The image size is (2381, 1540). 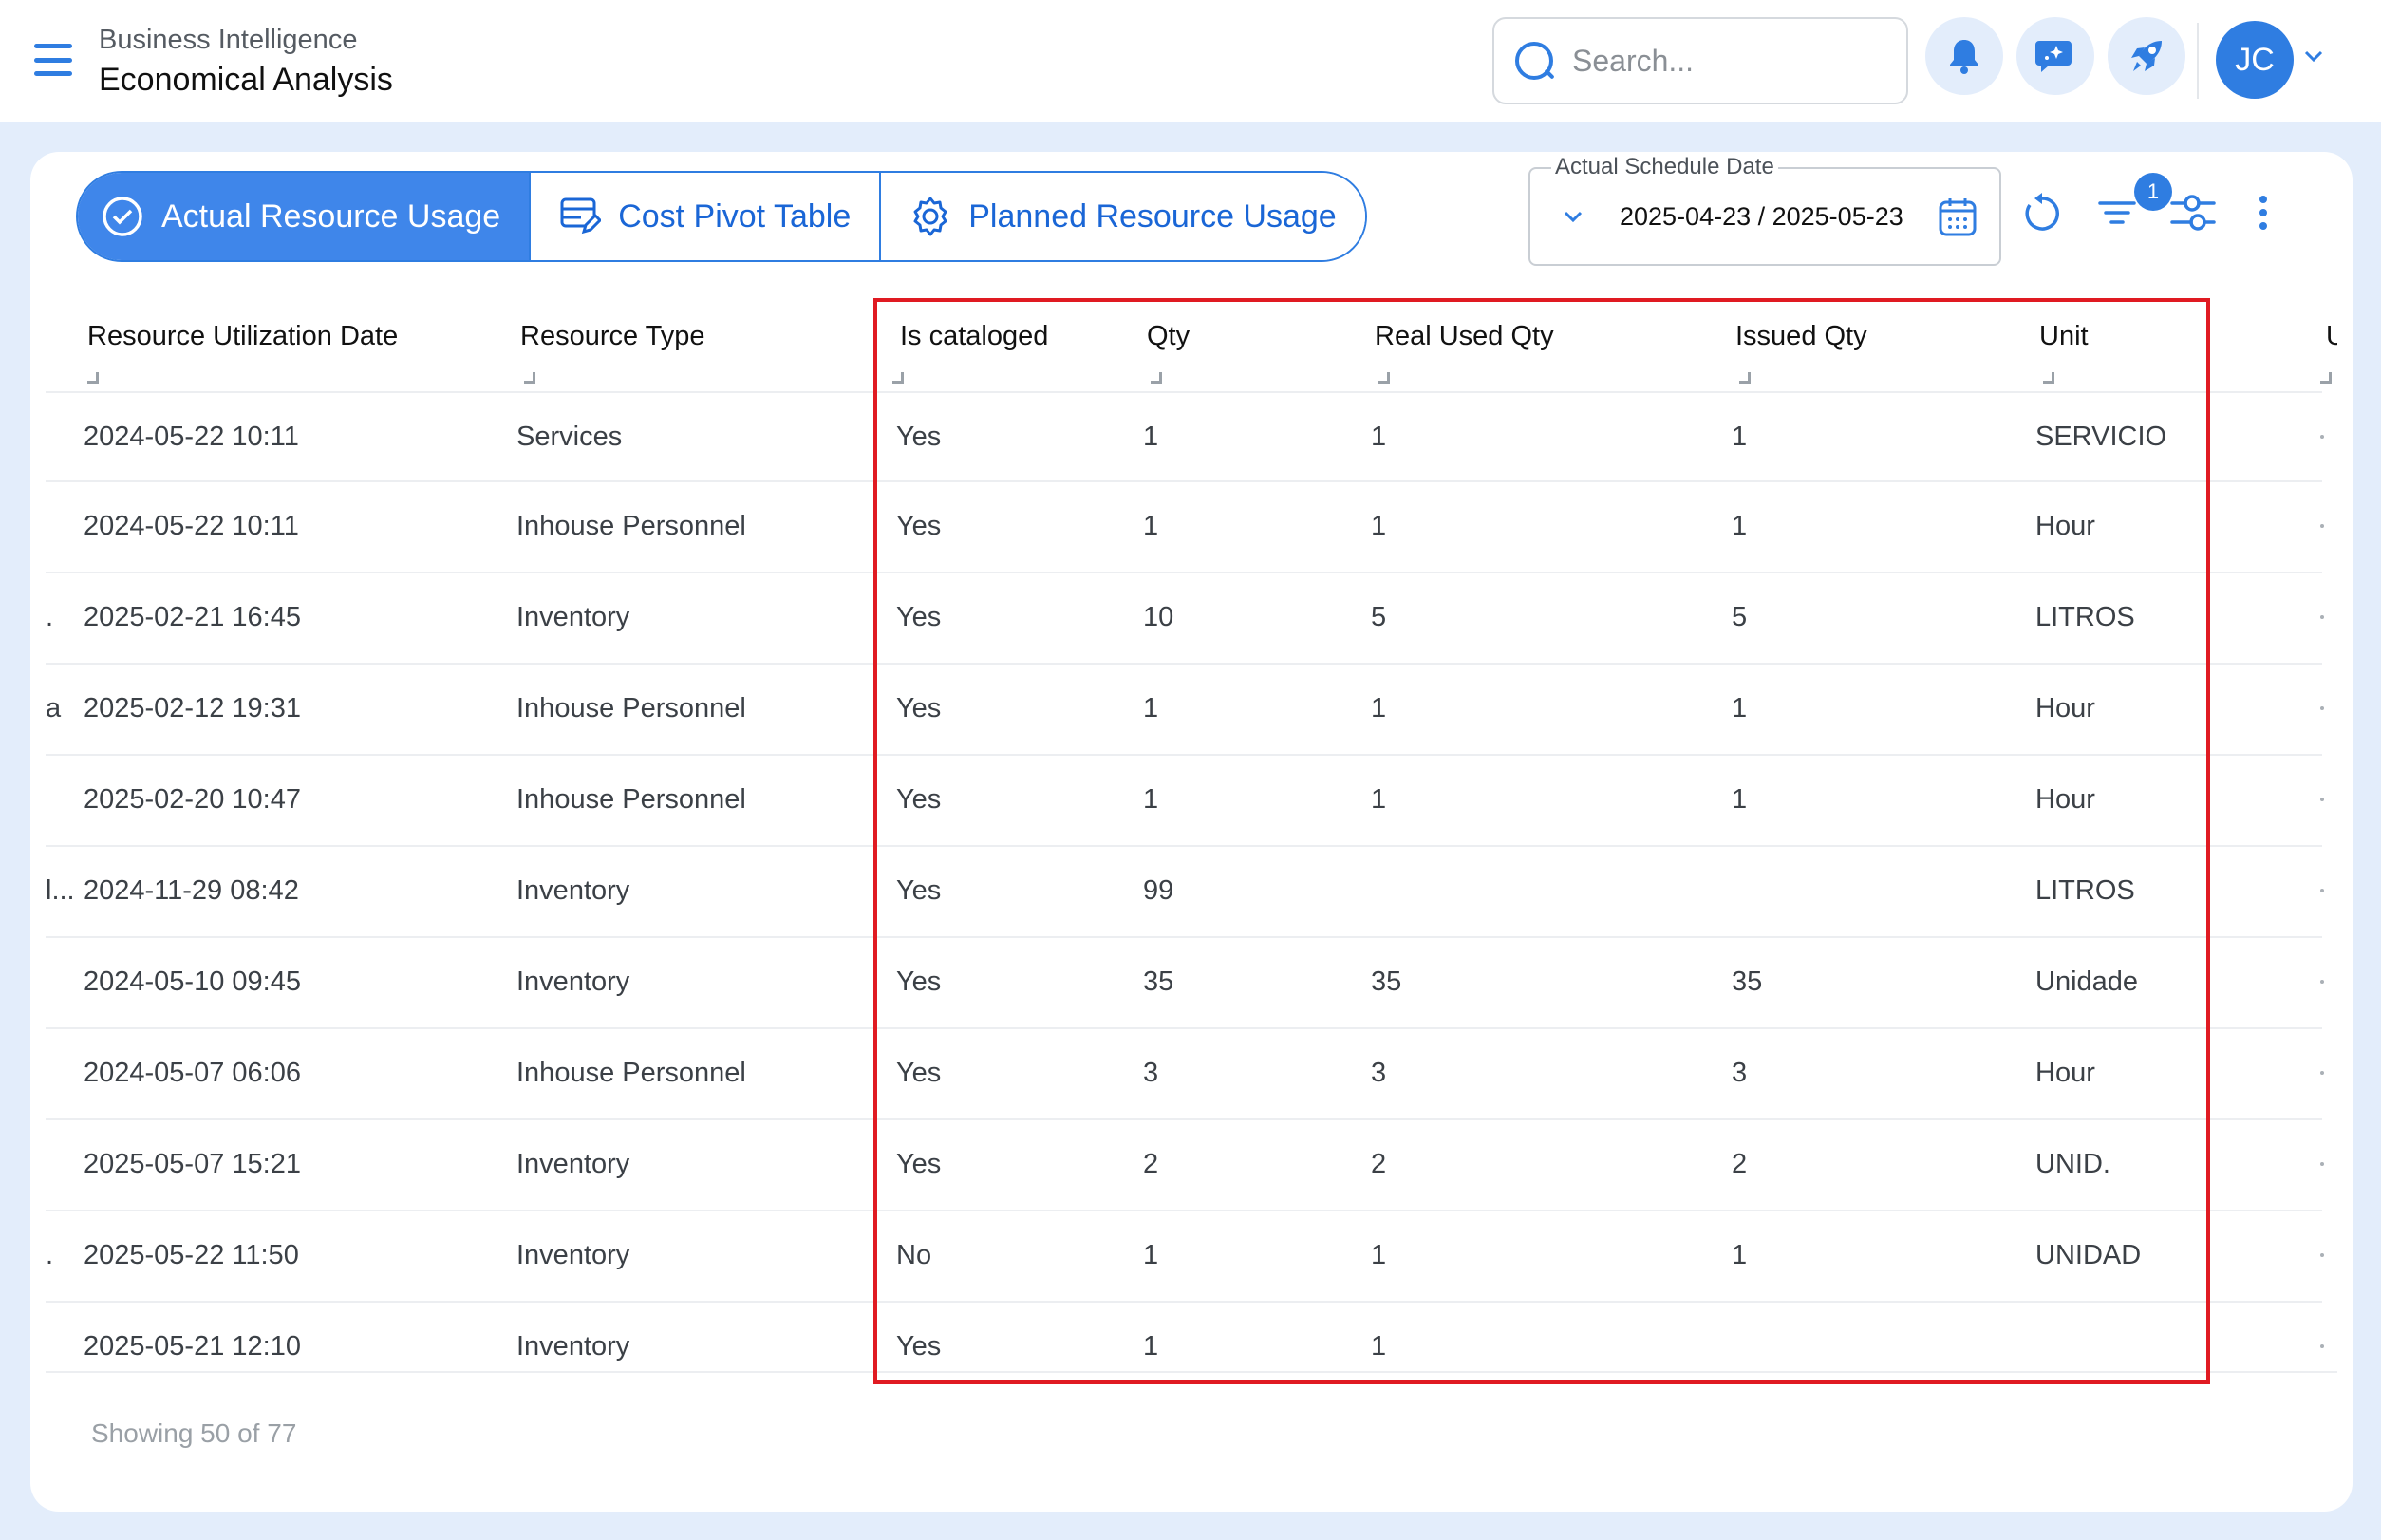 What do you see at coordinates (1185, 893) in the screenshot?
I see `table-row: l... 2024-11-29 08:42 Inventory Yes 99 LITROS` at bounding box center [1185, 893].